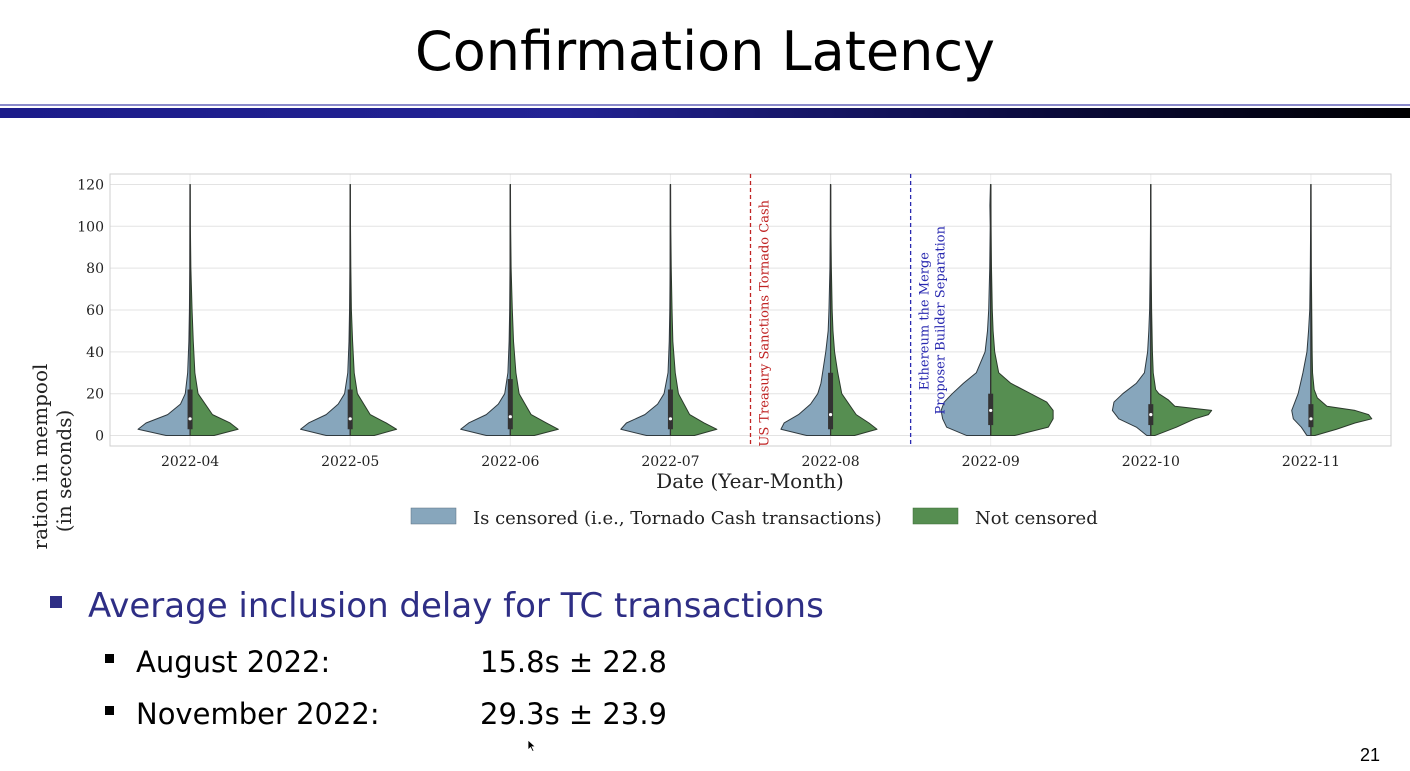 The width and height of the screenshot is (1410, 771). Describe the element at coordinates (1036, 518) in the screenshot. I see `legend-label-not-censored: Not censored` at that location.